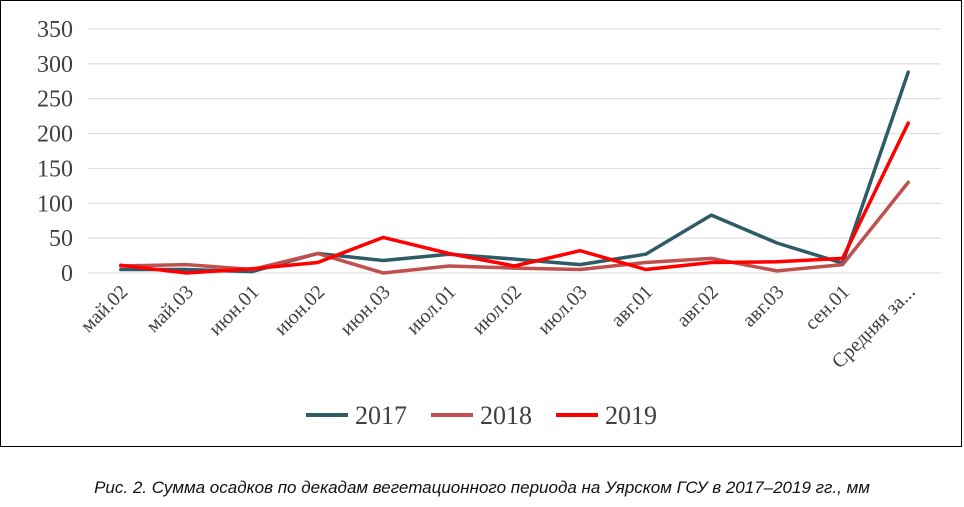  Describe the element at coordinates (697, 306) in the screenshot. I see `x-tick-label: авг.02` at that location.